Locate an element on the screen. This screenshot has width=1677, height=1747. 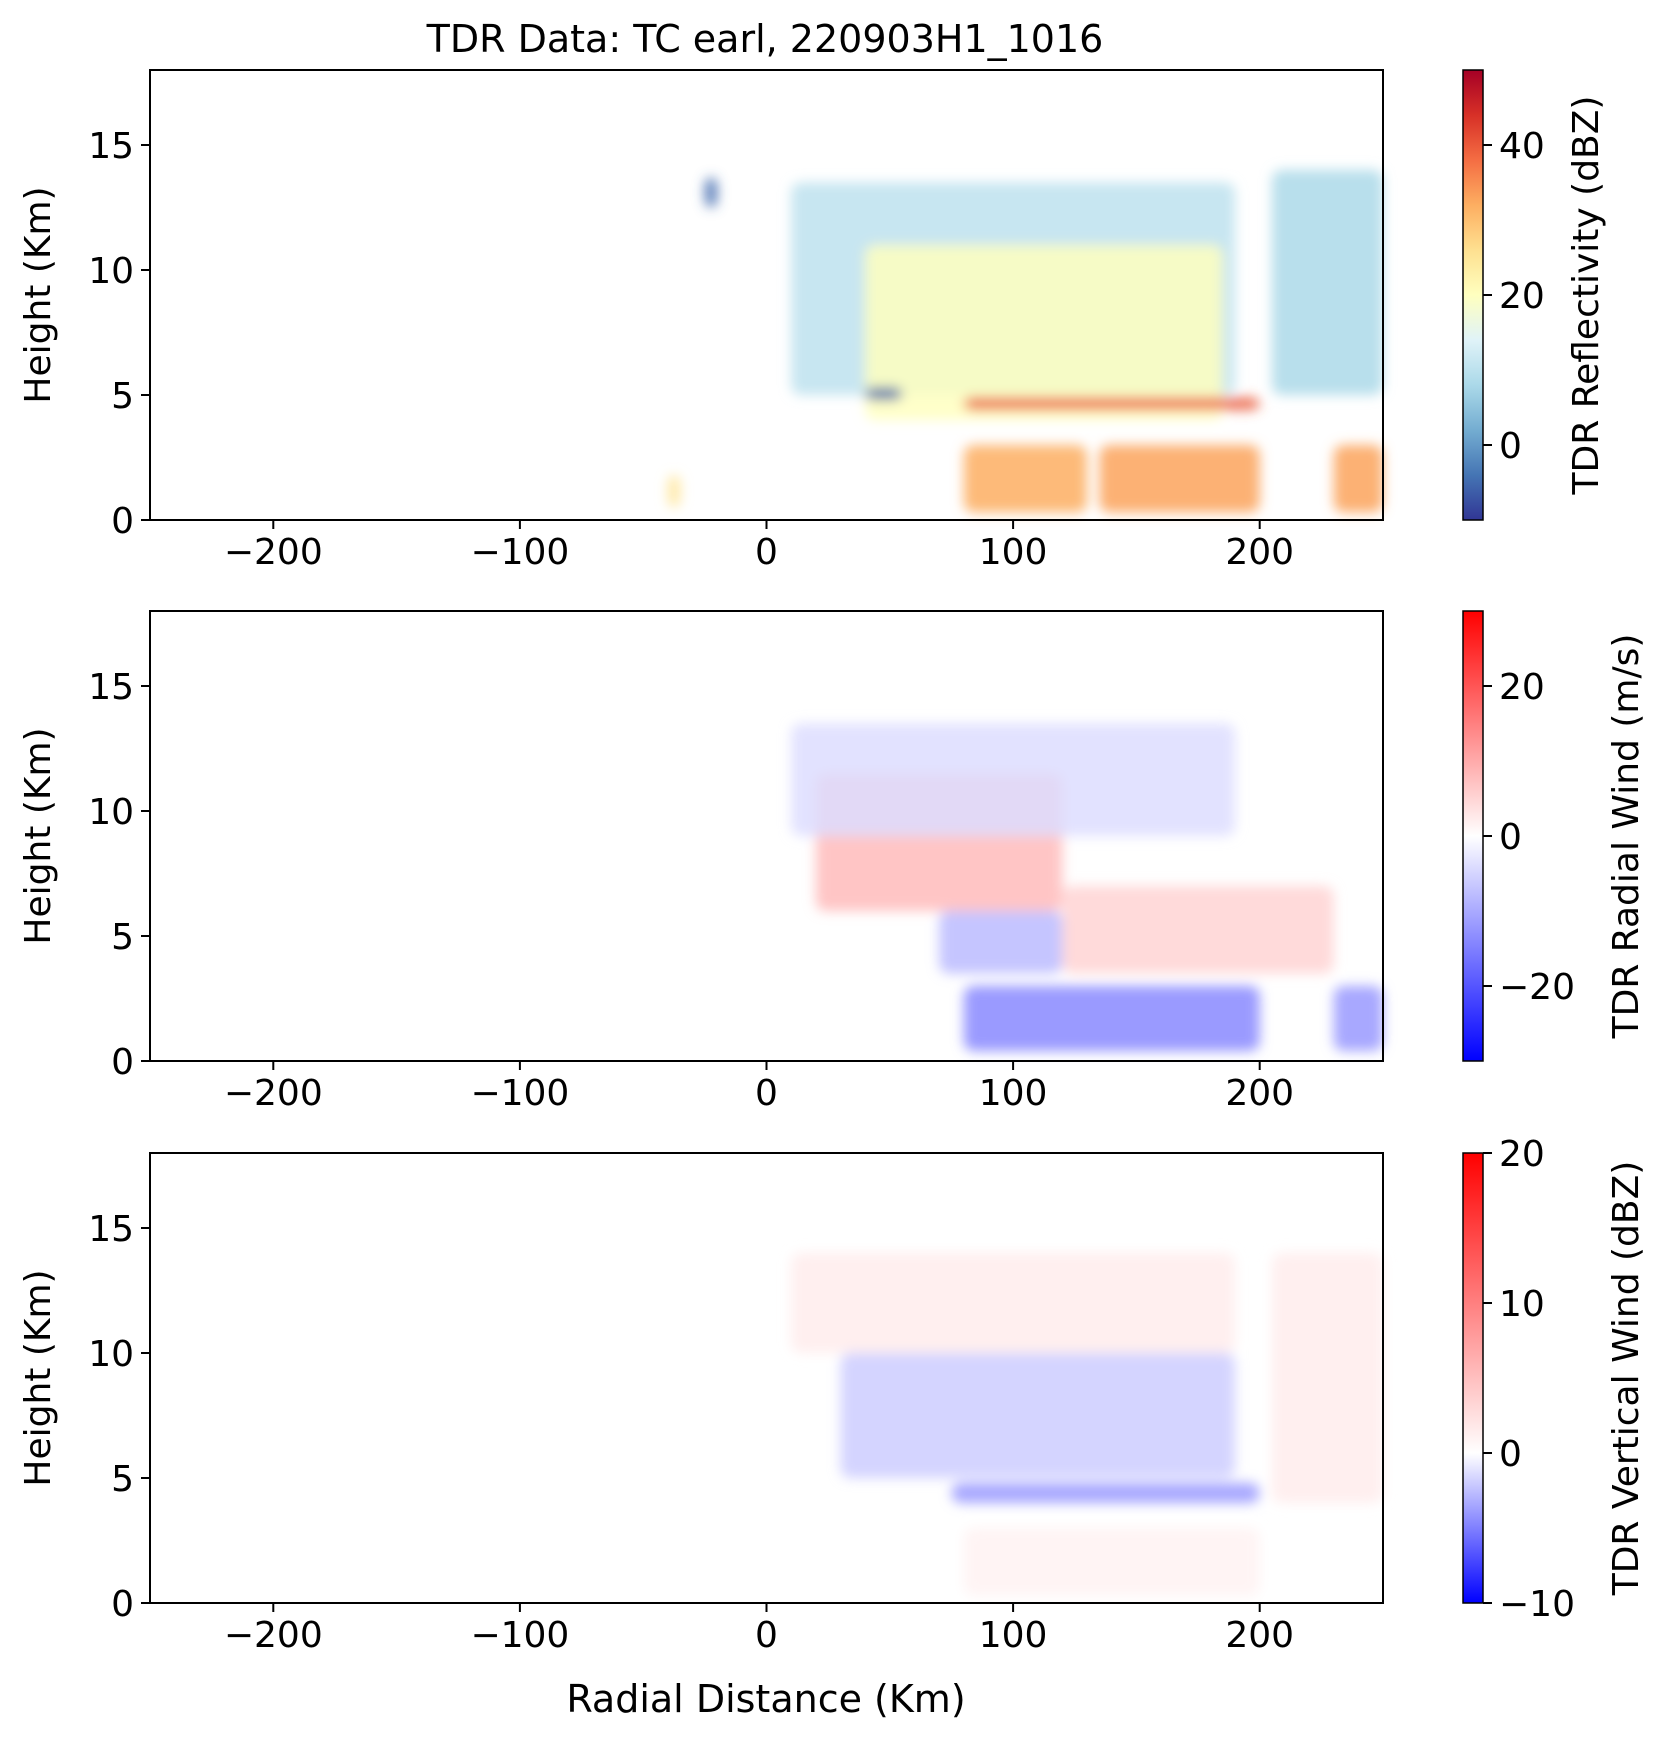
x-axis-reflectivity: −200 −100 0 100 200 is located at coordinates (759, 546).